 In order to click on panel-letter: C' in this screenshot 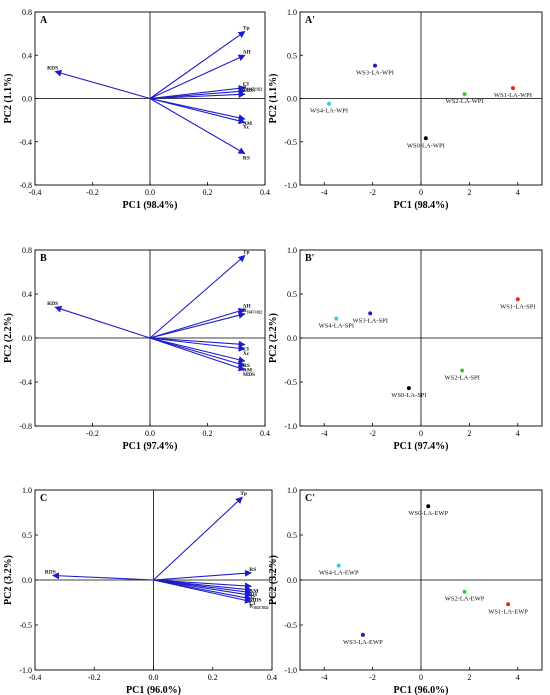, I will do `click(310, 498)`.